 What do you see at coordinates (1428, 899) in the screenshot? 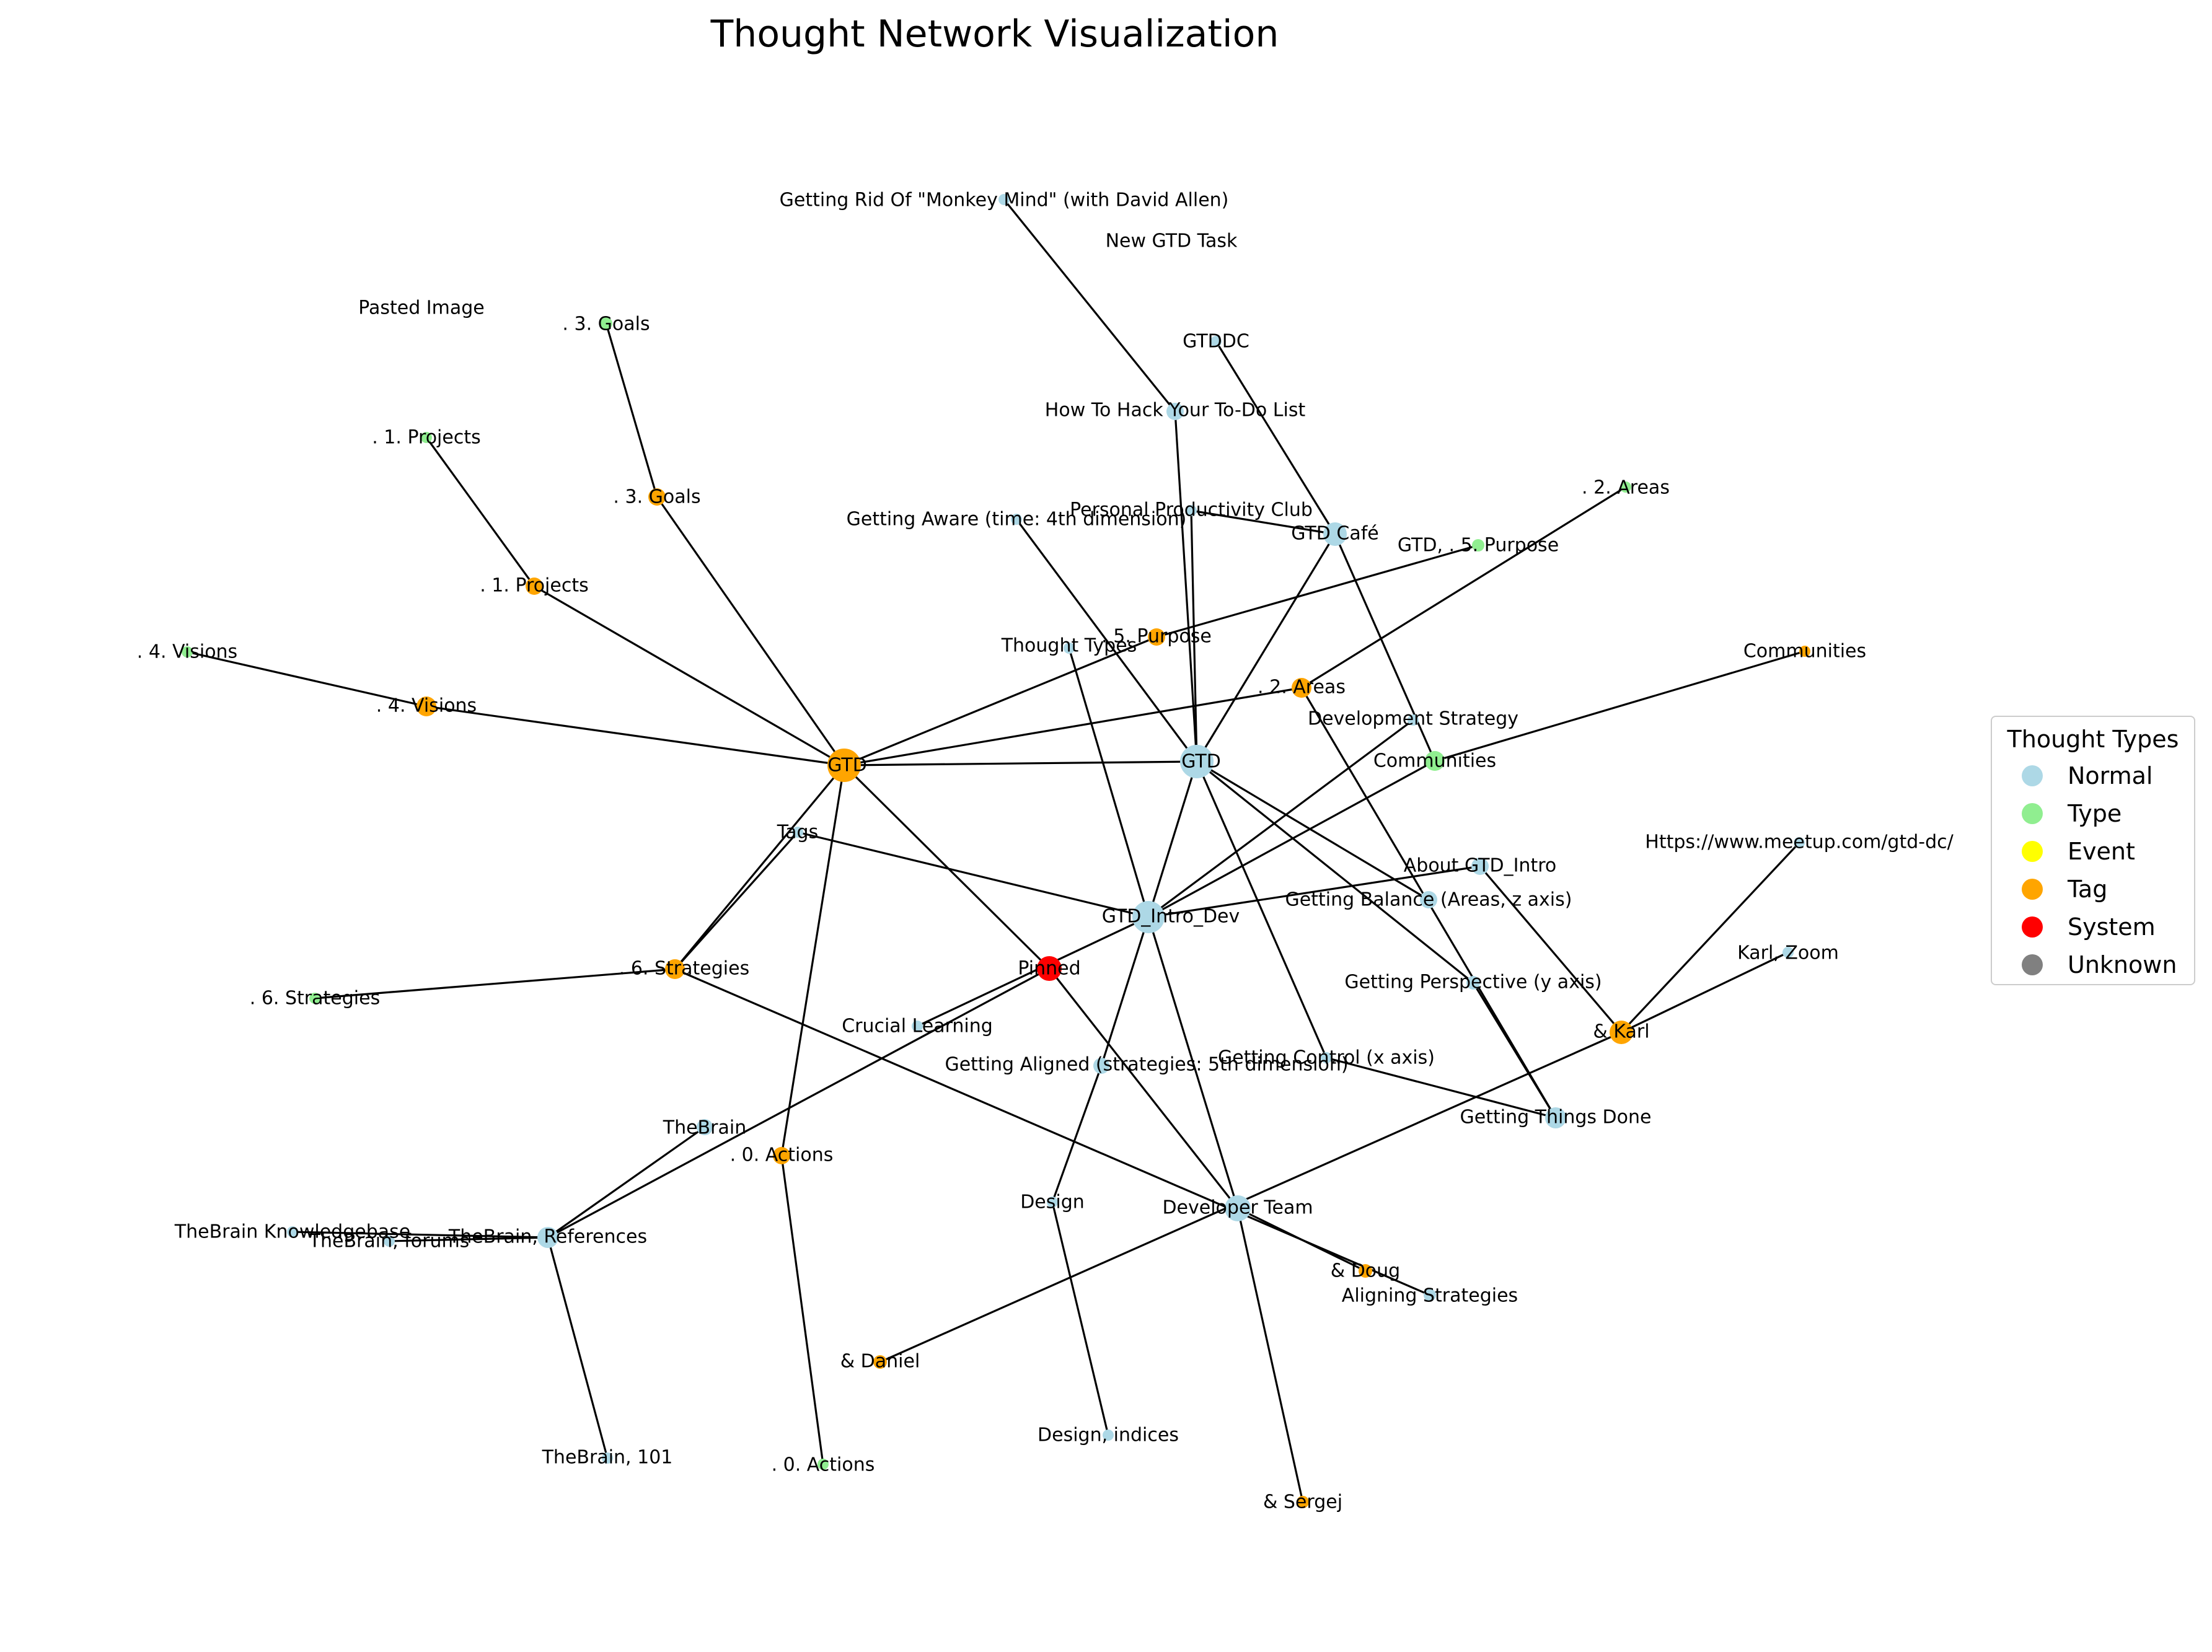
I see `node-getting-balance` at bounding box center [1428, 899].